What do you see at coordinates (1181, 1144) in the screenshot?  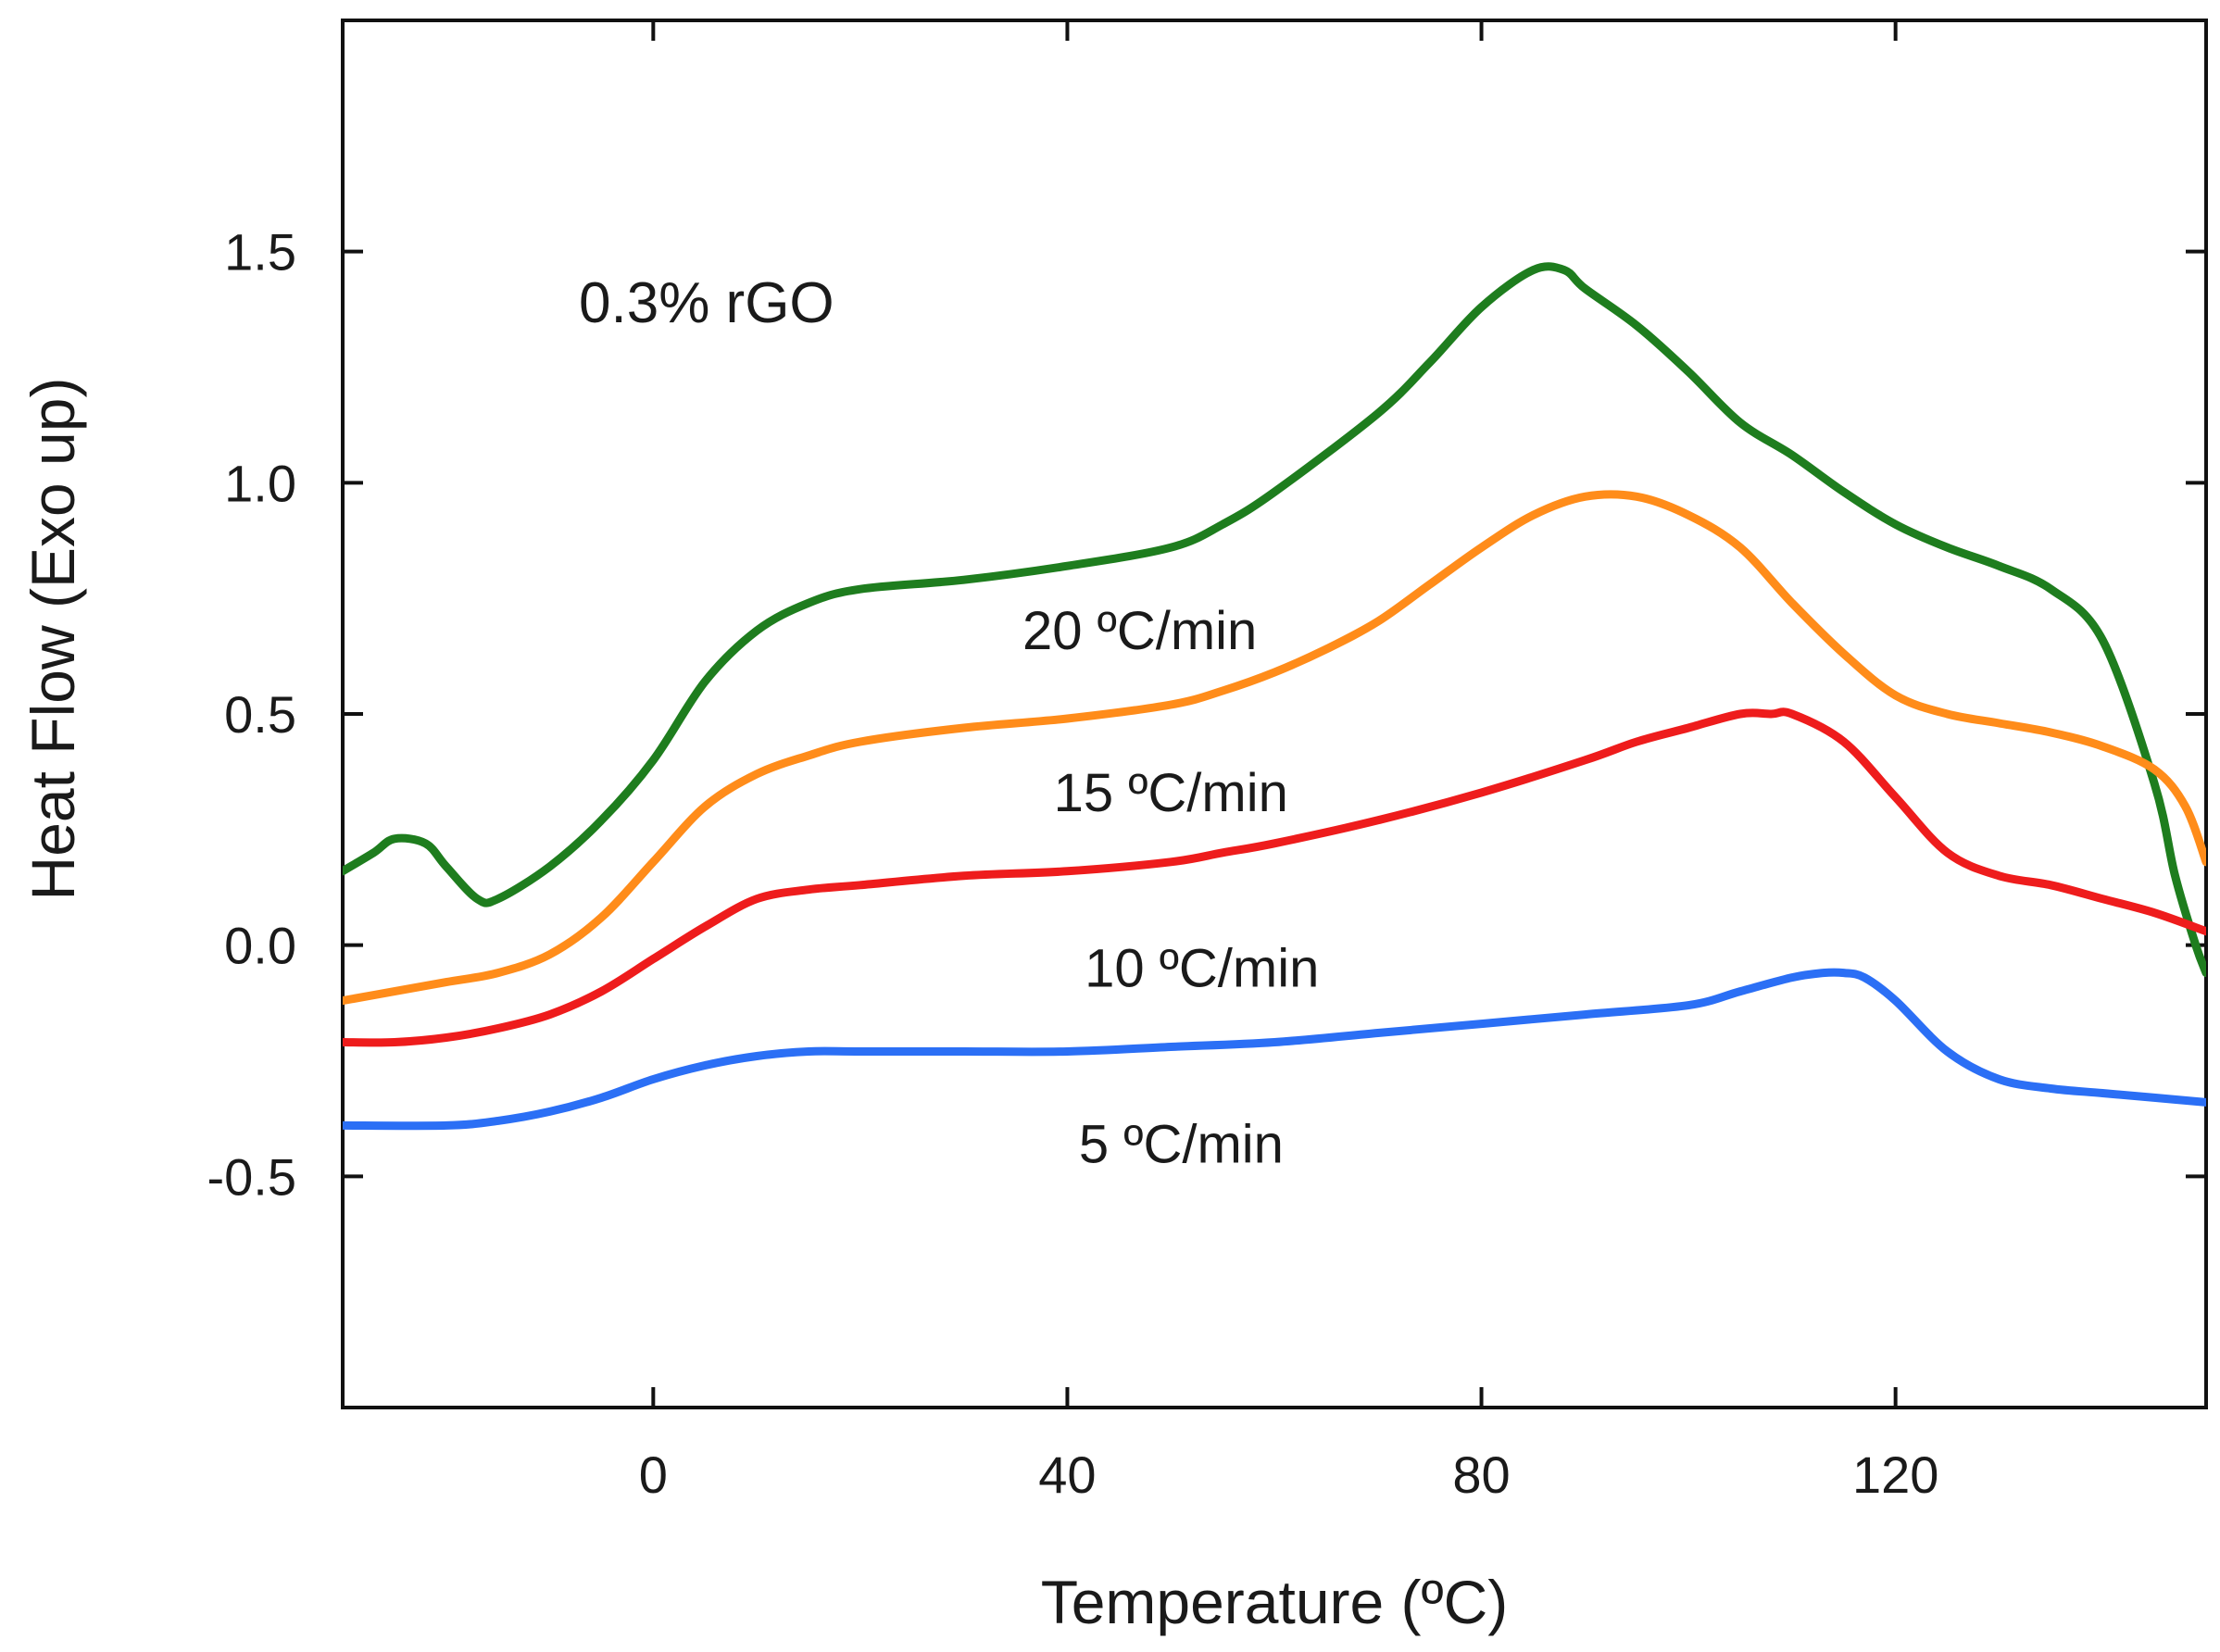 I see `series-label-3: 5 ºC/min` at bounding box center [1181, 1144].